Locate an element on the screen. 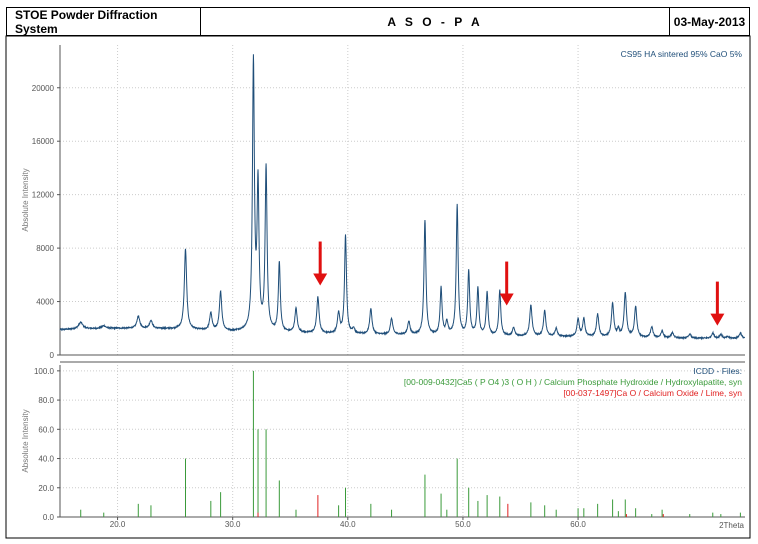  top-y-tick-label: 4000 is located at coordinates (45, 302).